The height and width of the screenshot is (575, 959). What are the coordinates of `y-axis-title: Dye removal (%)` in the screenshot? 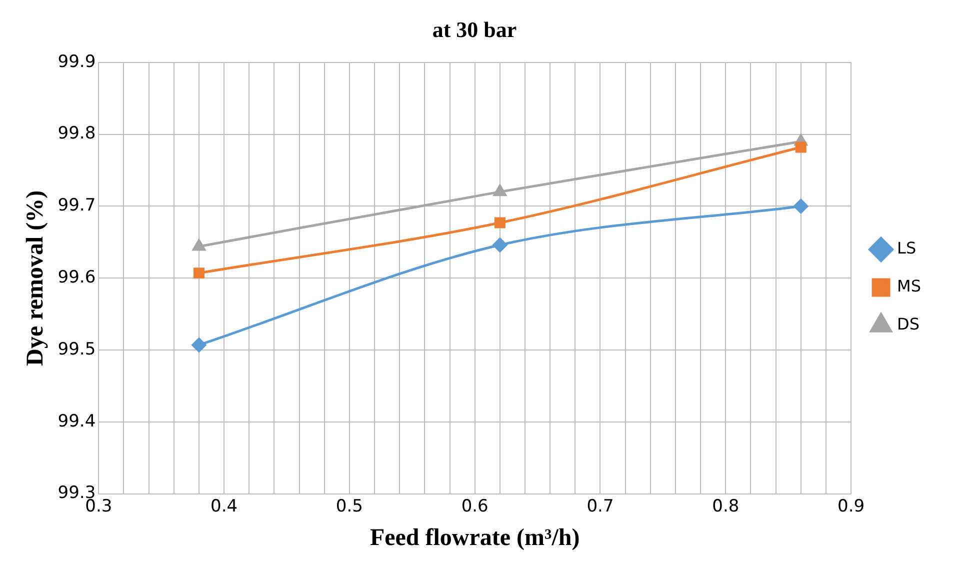 It's located at (35, 278).